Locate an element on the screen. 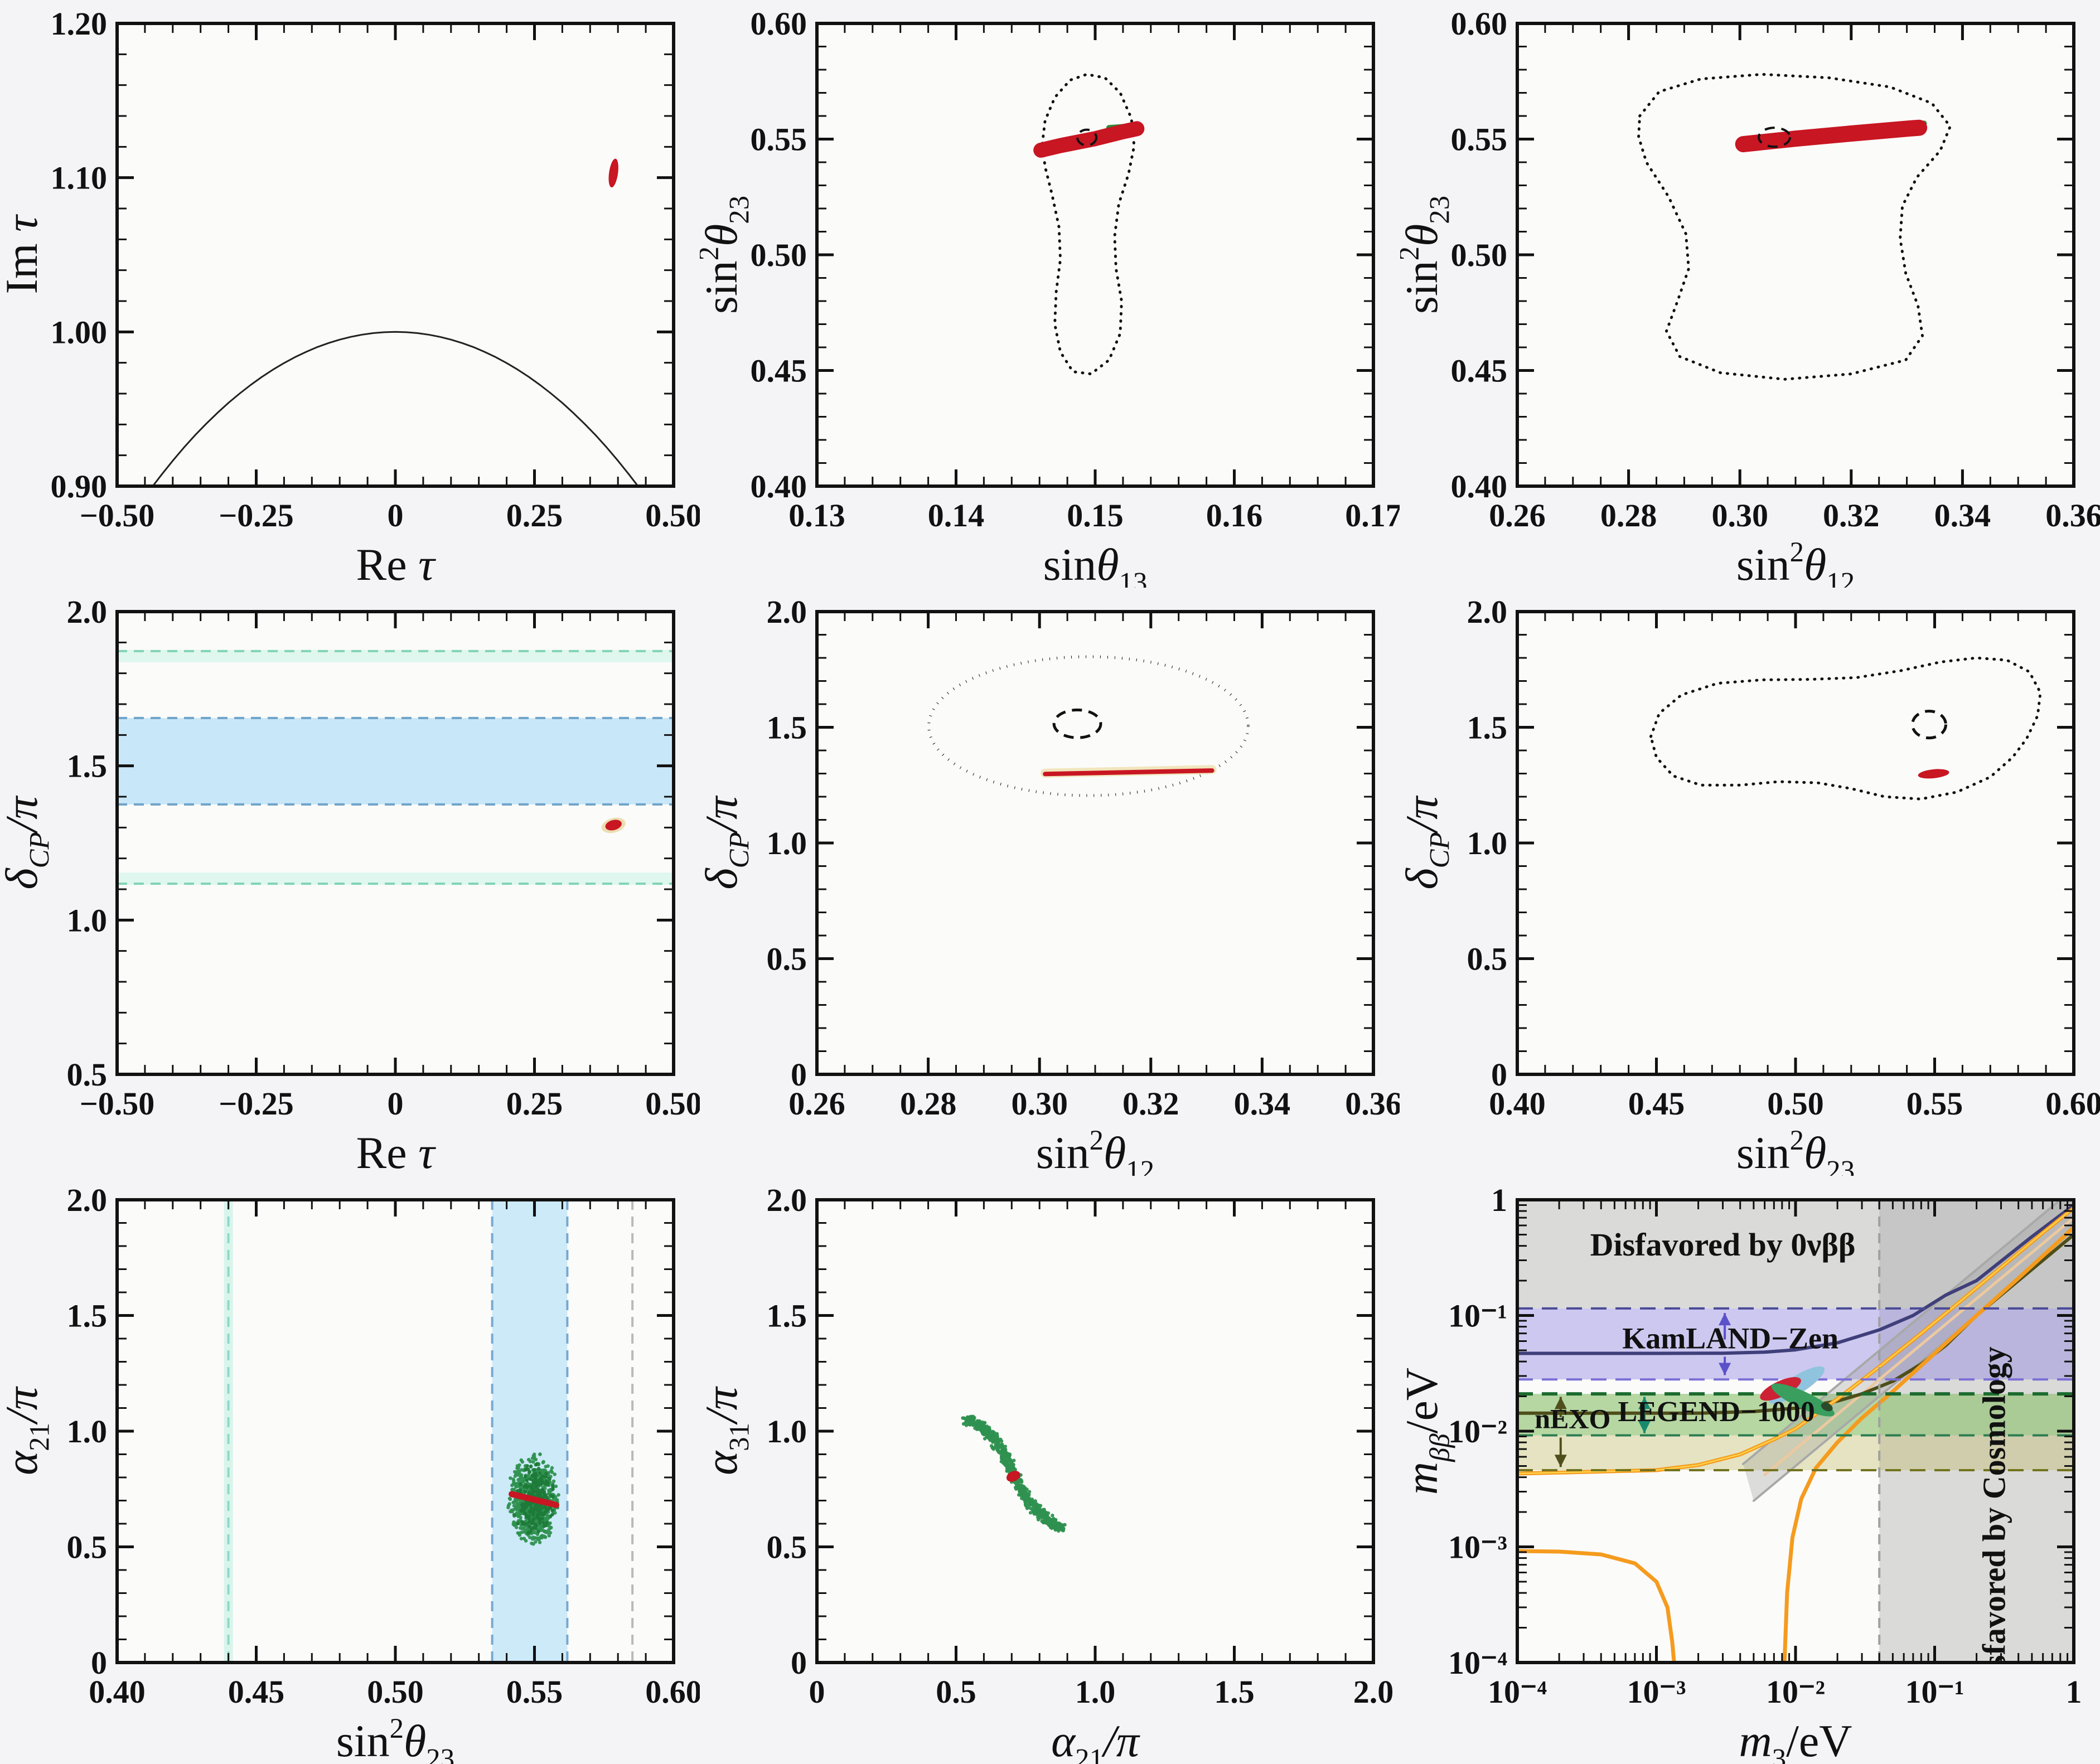 Image resolution: width=2100 pixels, height=1764 pixels. x-tick-label: 10⁻³ is located at coordinates (1656, 1692).